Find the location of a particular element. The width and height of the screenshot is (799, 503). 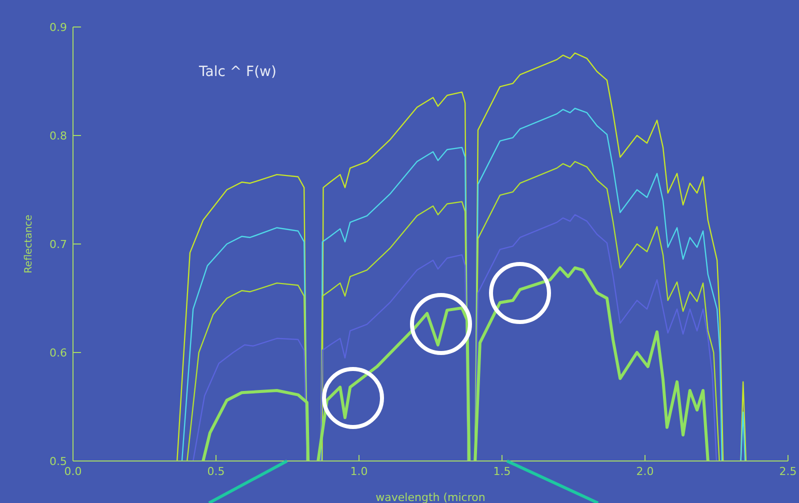

x-tick-label: 0.5 is located at coordinates (216, 471).